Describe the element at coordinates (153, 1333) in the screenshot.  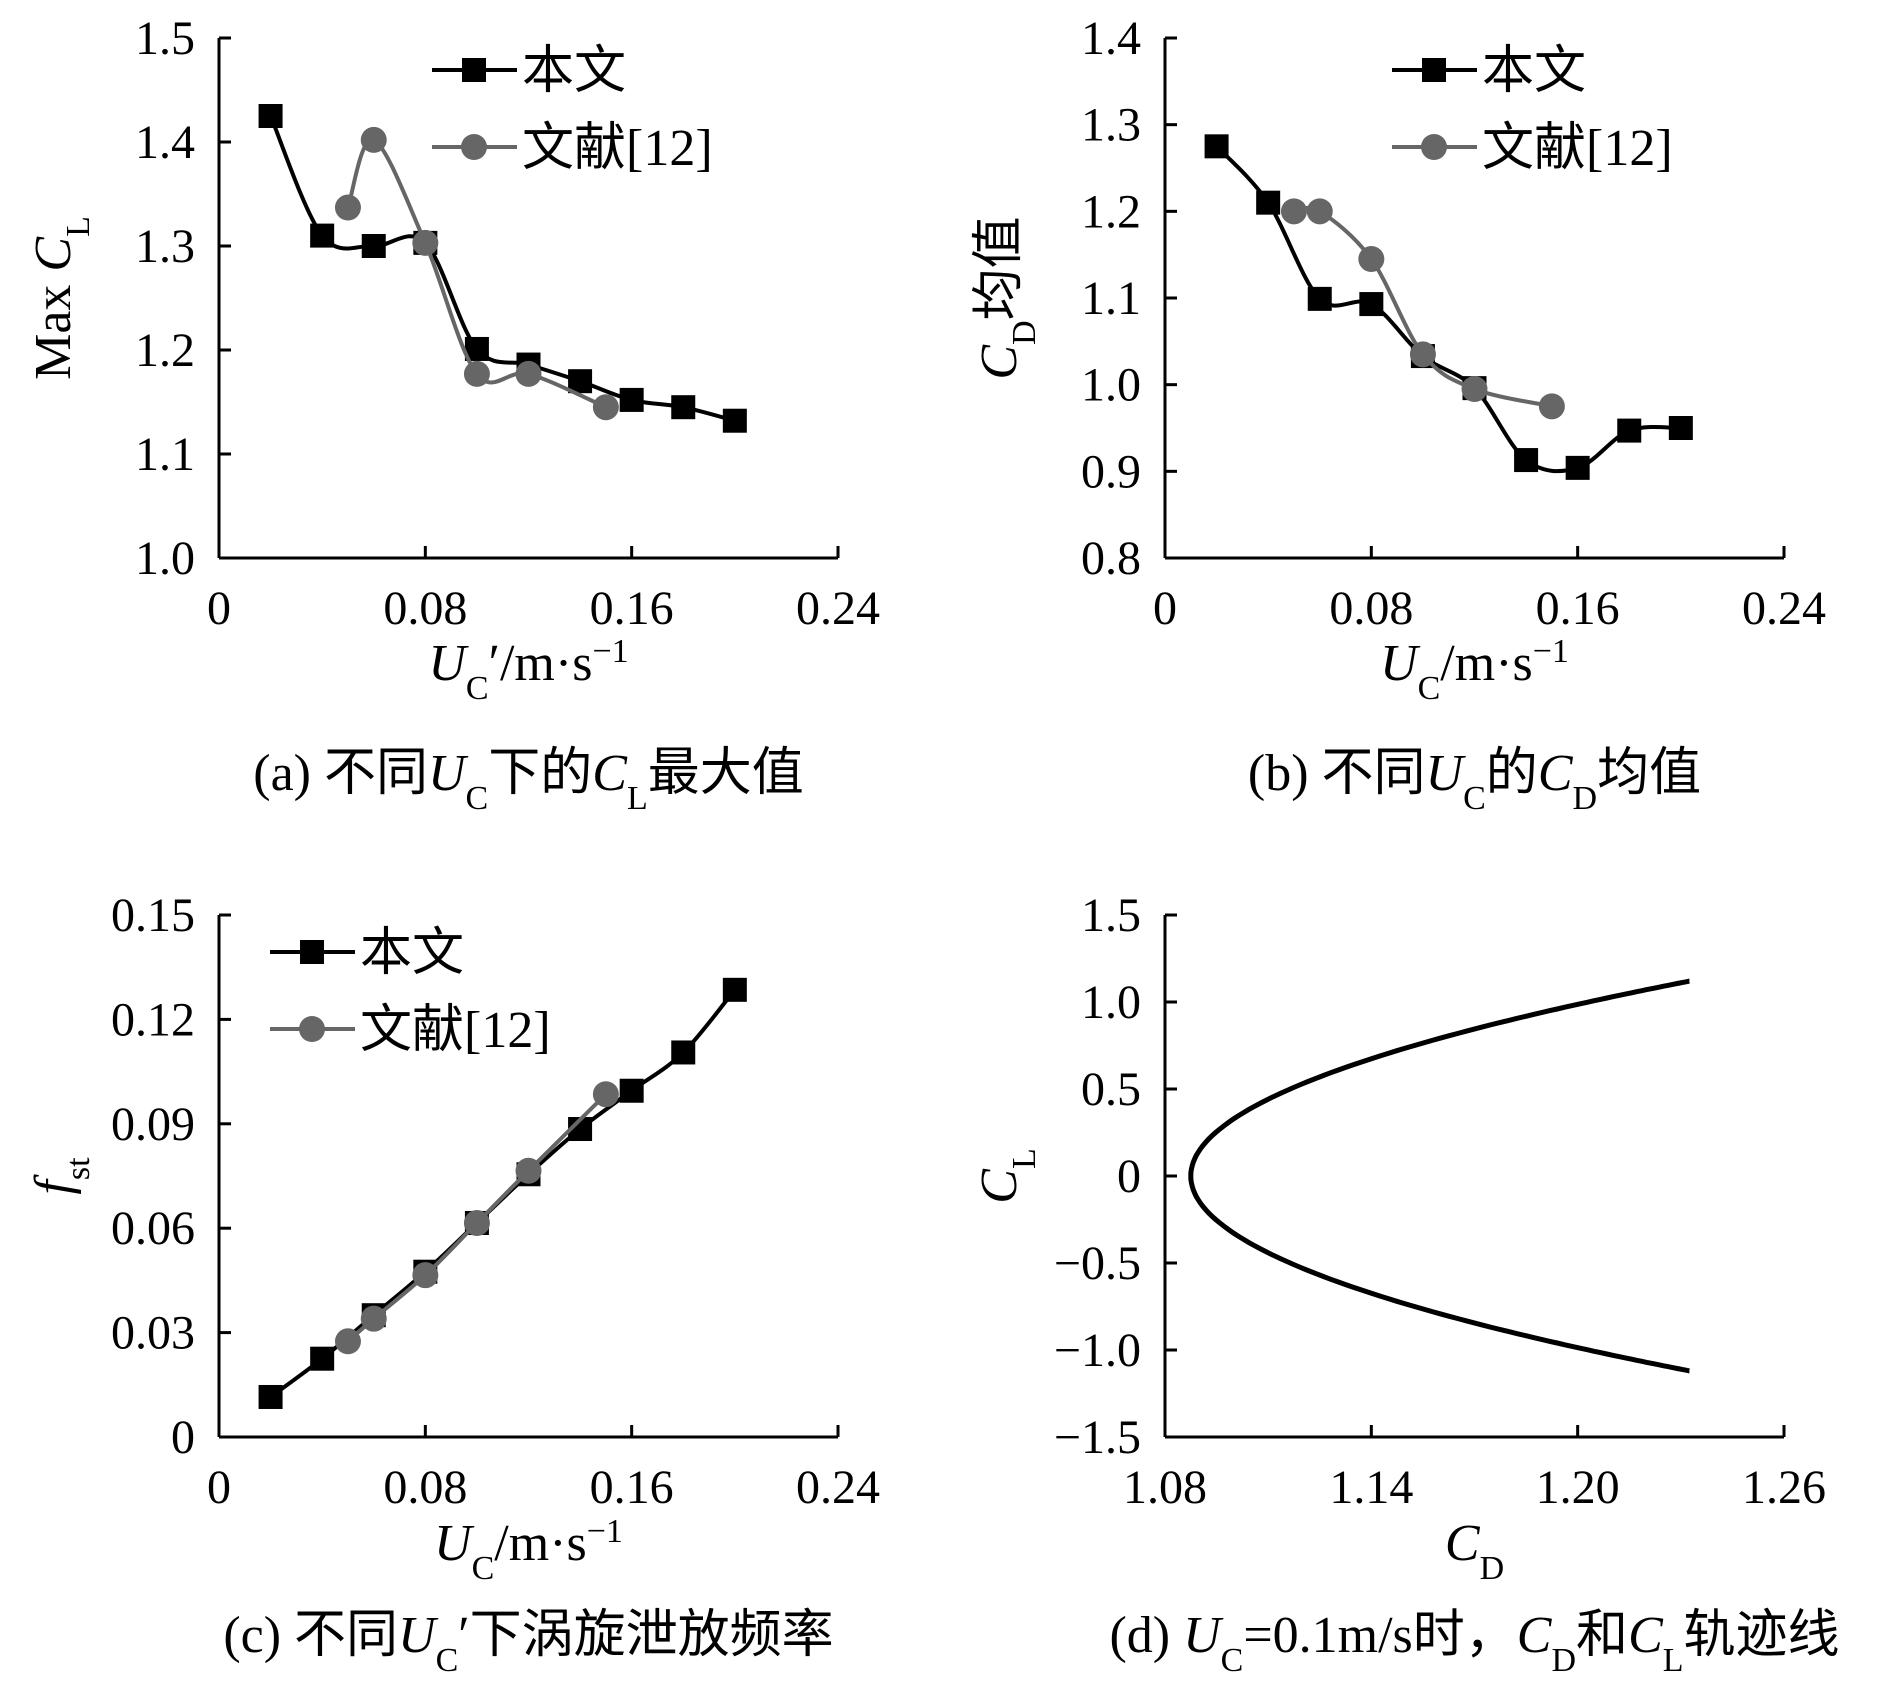
I see `y-tick-label: 0.03` at that location.